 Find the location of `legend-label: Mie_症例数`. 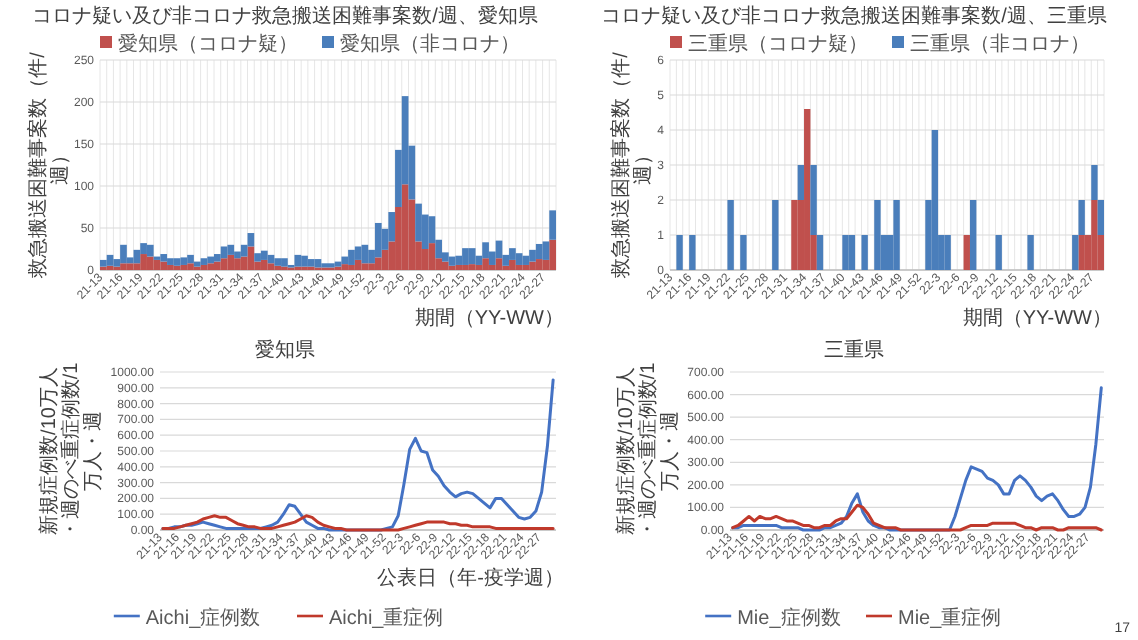

legend-label: Mie_症例数 is located at coordinates (789, 618).